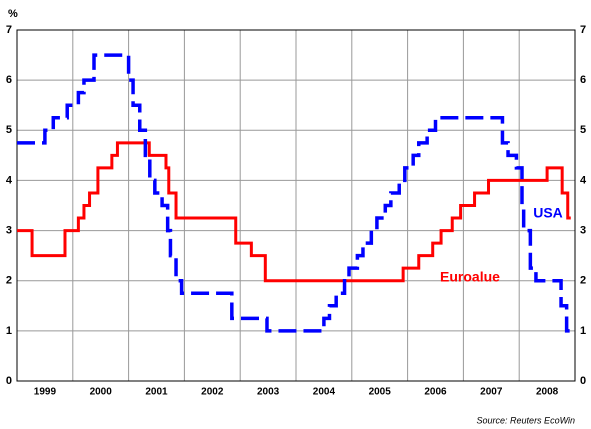 The width and height of the screenshot is (591, 429). I want to click on y-tick-label: 7, so click(9, 30).